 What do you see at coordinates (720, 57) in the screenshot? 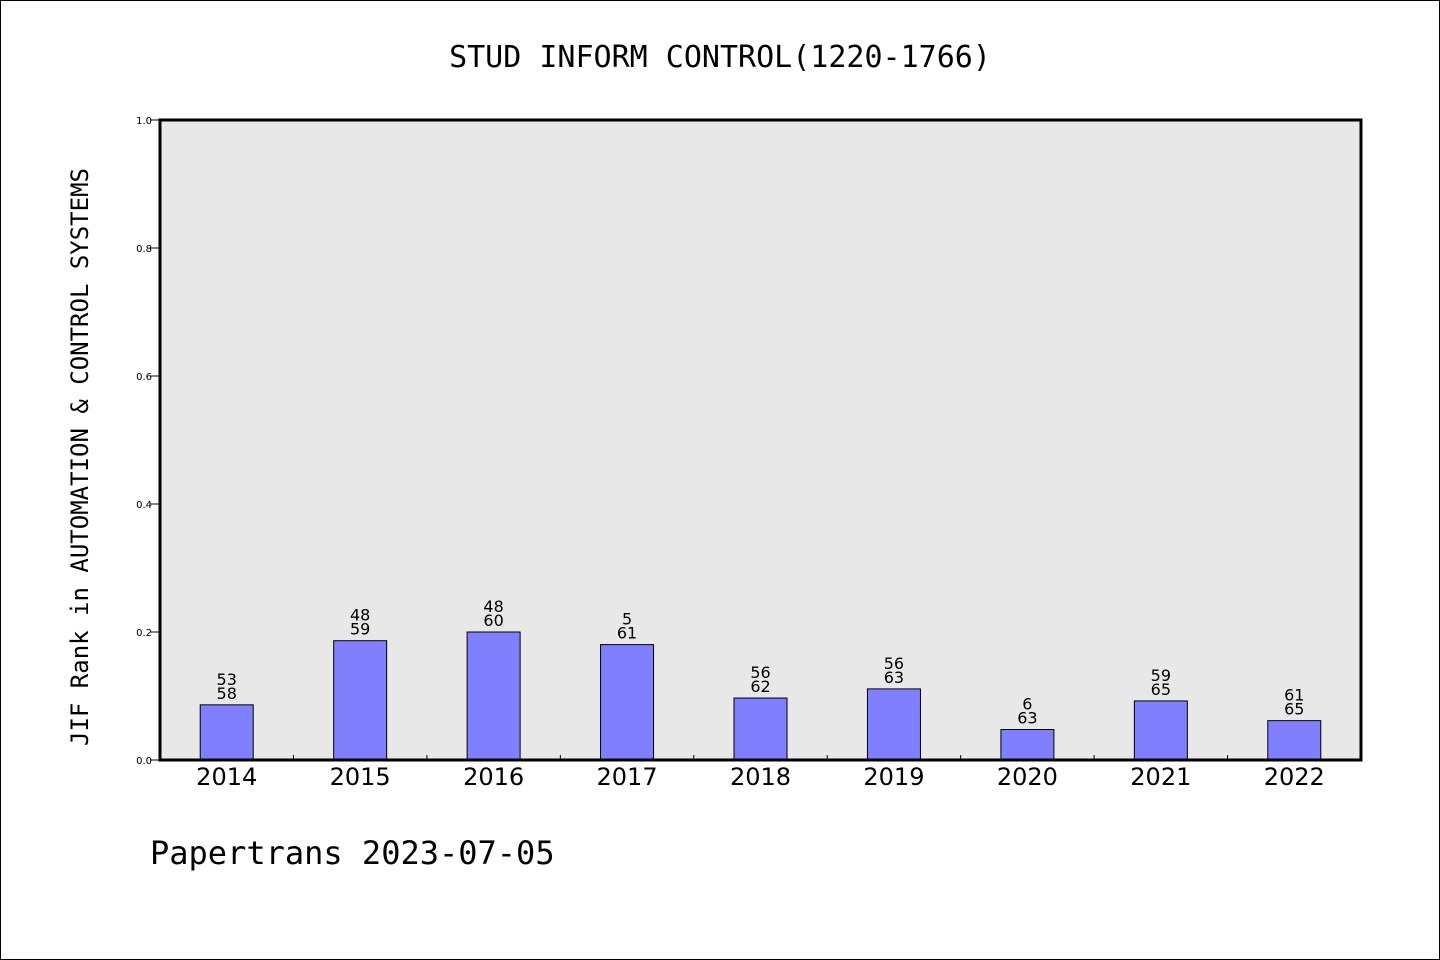
I see `chart-title: STUD INFORM CONTROL(1220-1766)` at bounding box center [720, 57].